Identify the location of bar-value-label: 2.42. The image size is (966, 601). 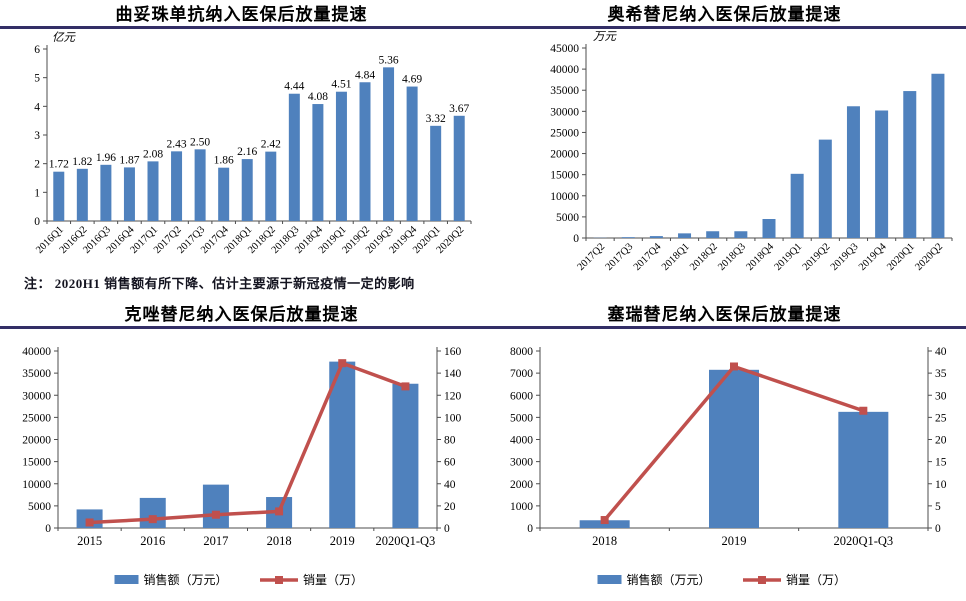
(271, 145).